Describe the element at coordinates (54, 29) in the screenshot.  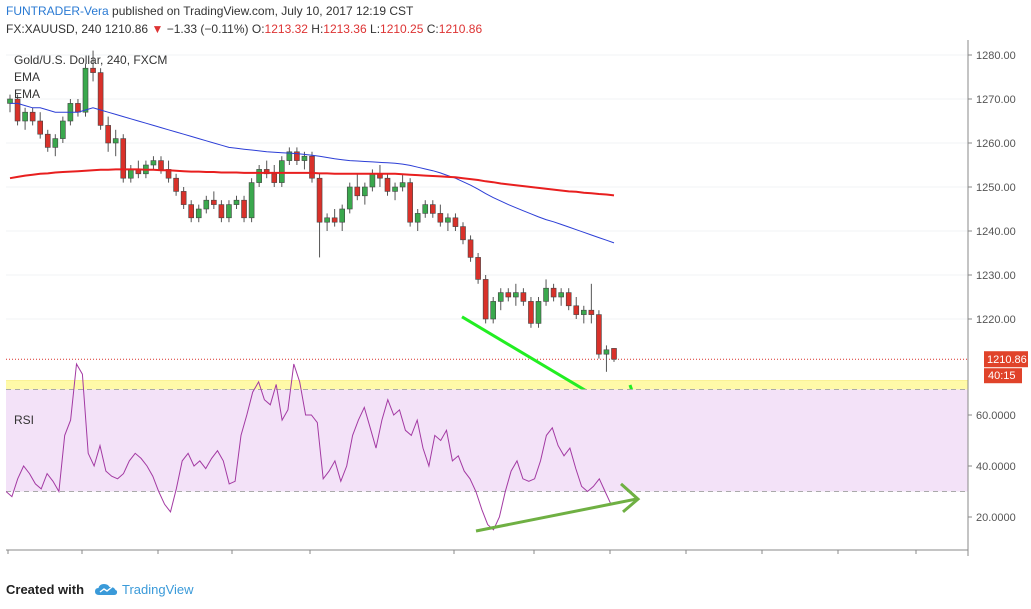
I see `symbol-label: FX:XAUUSD, 240` at that location.